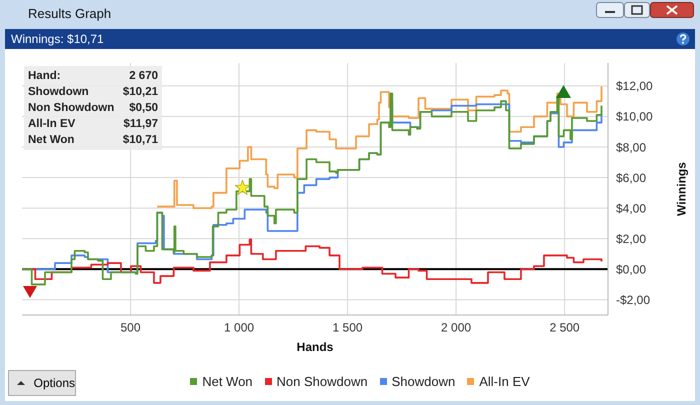  I want to click on y-tick-label: $2,00, so click(631, 239).